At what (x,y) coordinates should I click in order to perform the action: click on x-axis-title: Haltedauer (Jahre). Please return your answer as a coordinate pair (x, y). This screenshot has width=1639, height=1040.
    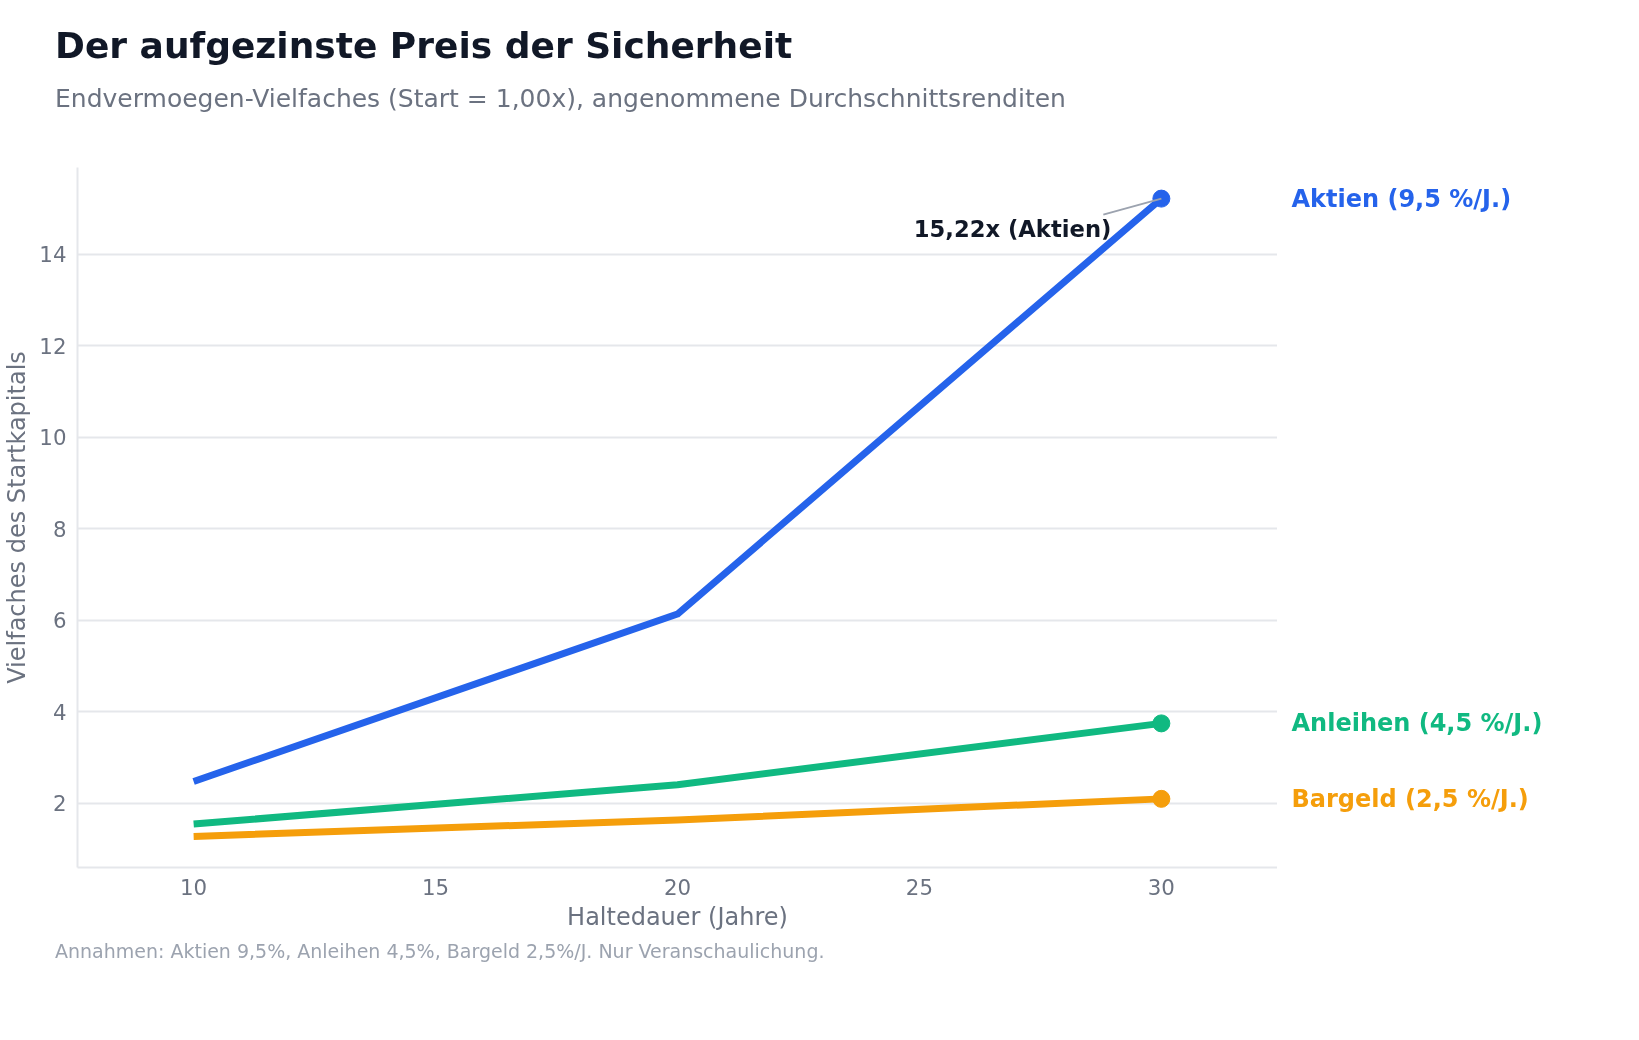
    Looking at the image, I should click on (677, 916).